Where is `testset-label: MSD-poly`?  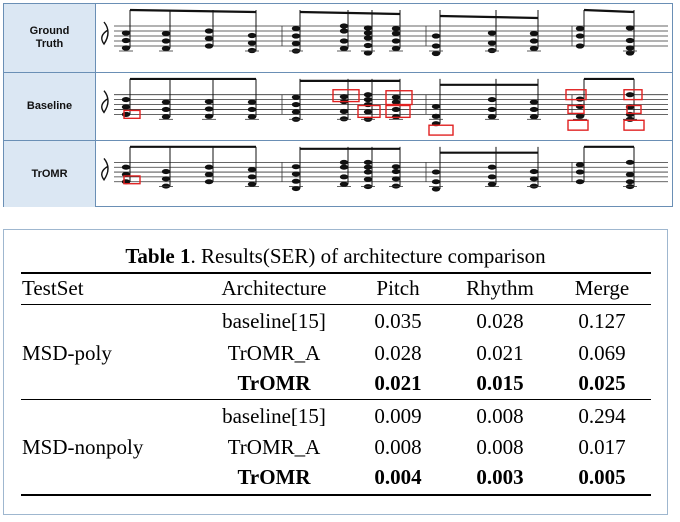
testset-label: MSD-poly is located at coordinates (67, 353).